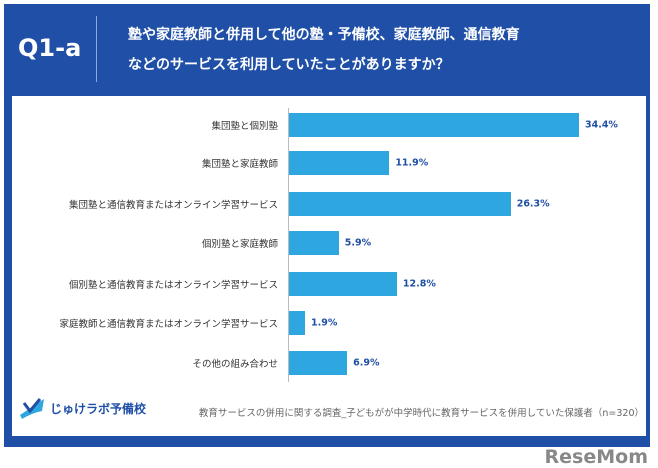 This screenshot has width=658, height=468. What do you see at coordinates (601, 125) in the screenshot?
I see `value-label: 34.4%` at bounding box center [601, 125].